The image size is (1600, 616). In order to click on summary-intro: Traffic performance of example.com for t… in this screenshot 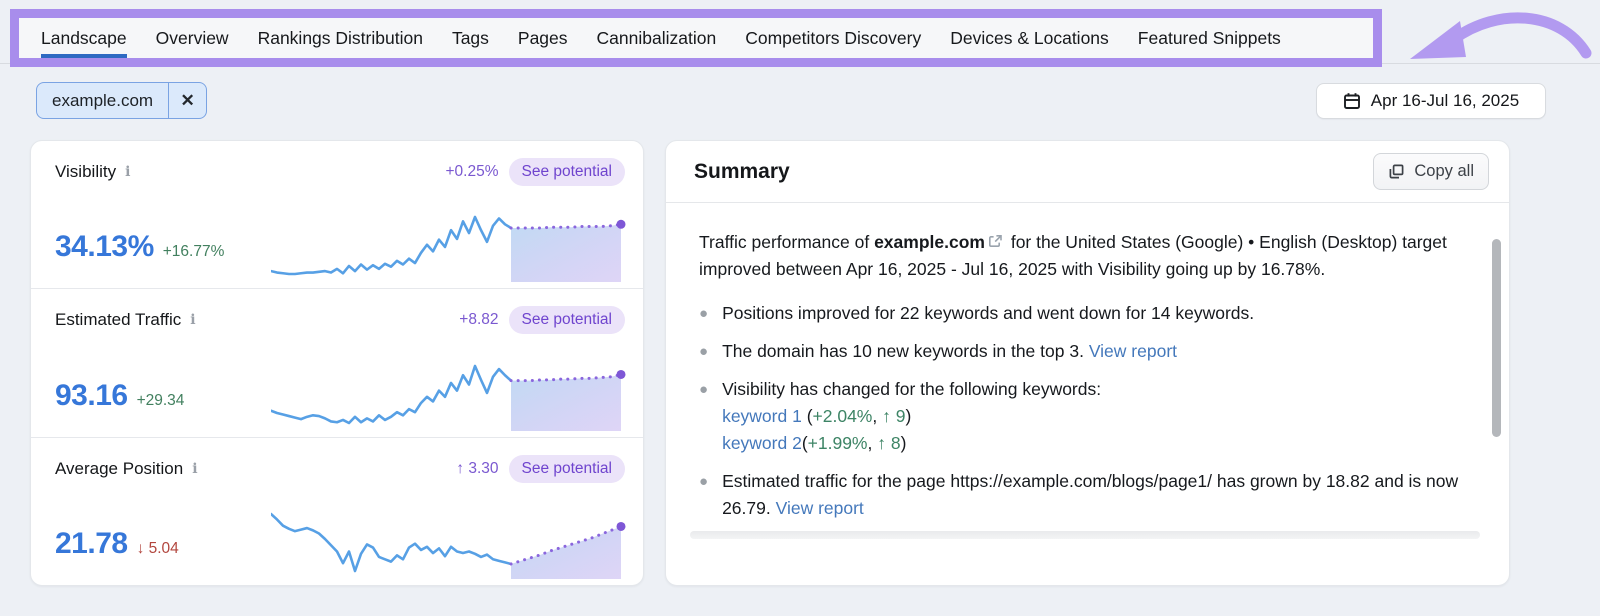, I will do `click(1073, 255)`.